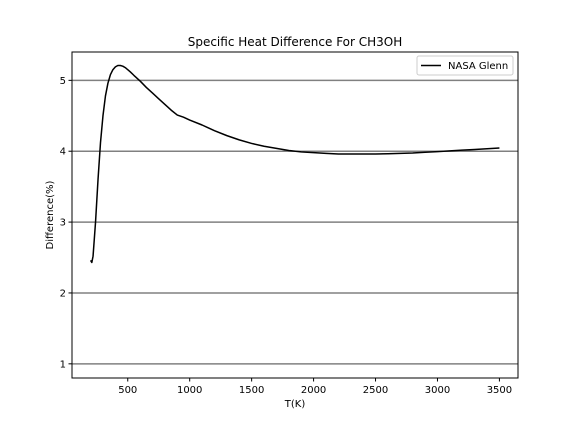 This screenshot has width=576, height=432. What do you see at coordinates (63, 293) in the screenshot?
I see `y-tick-label: 2` at bounding box center [63, 293].